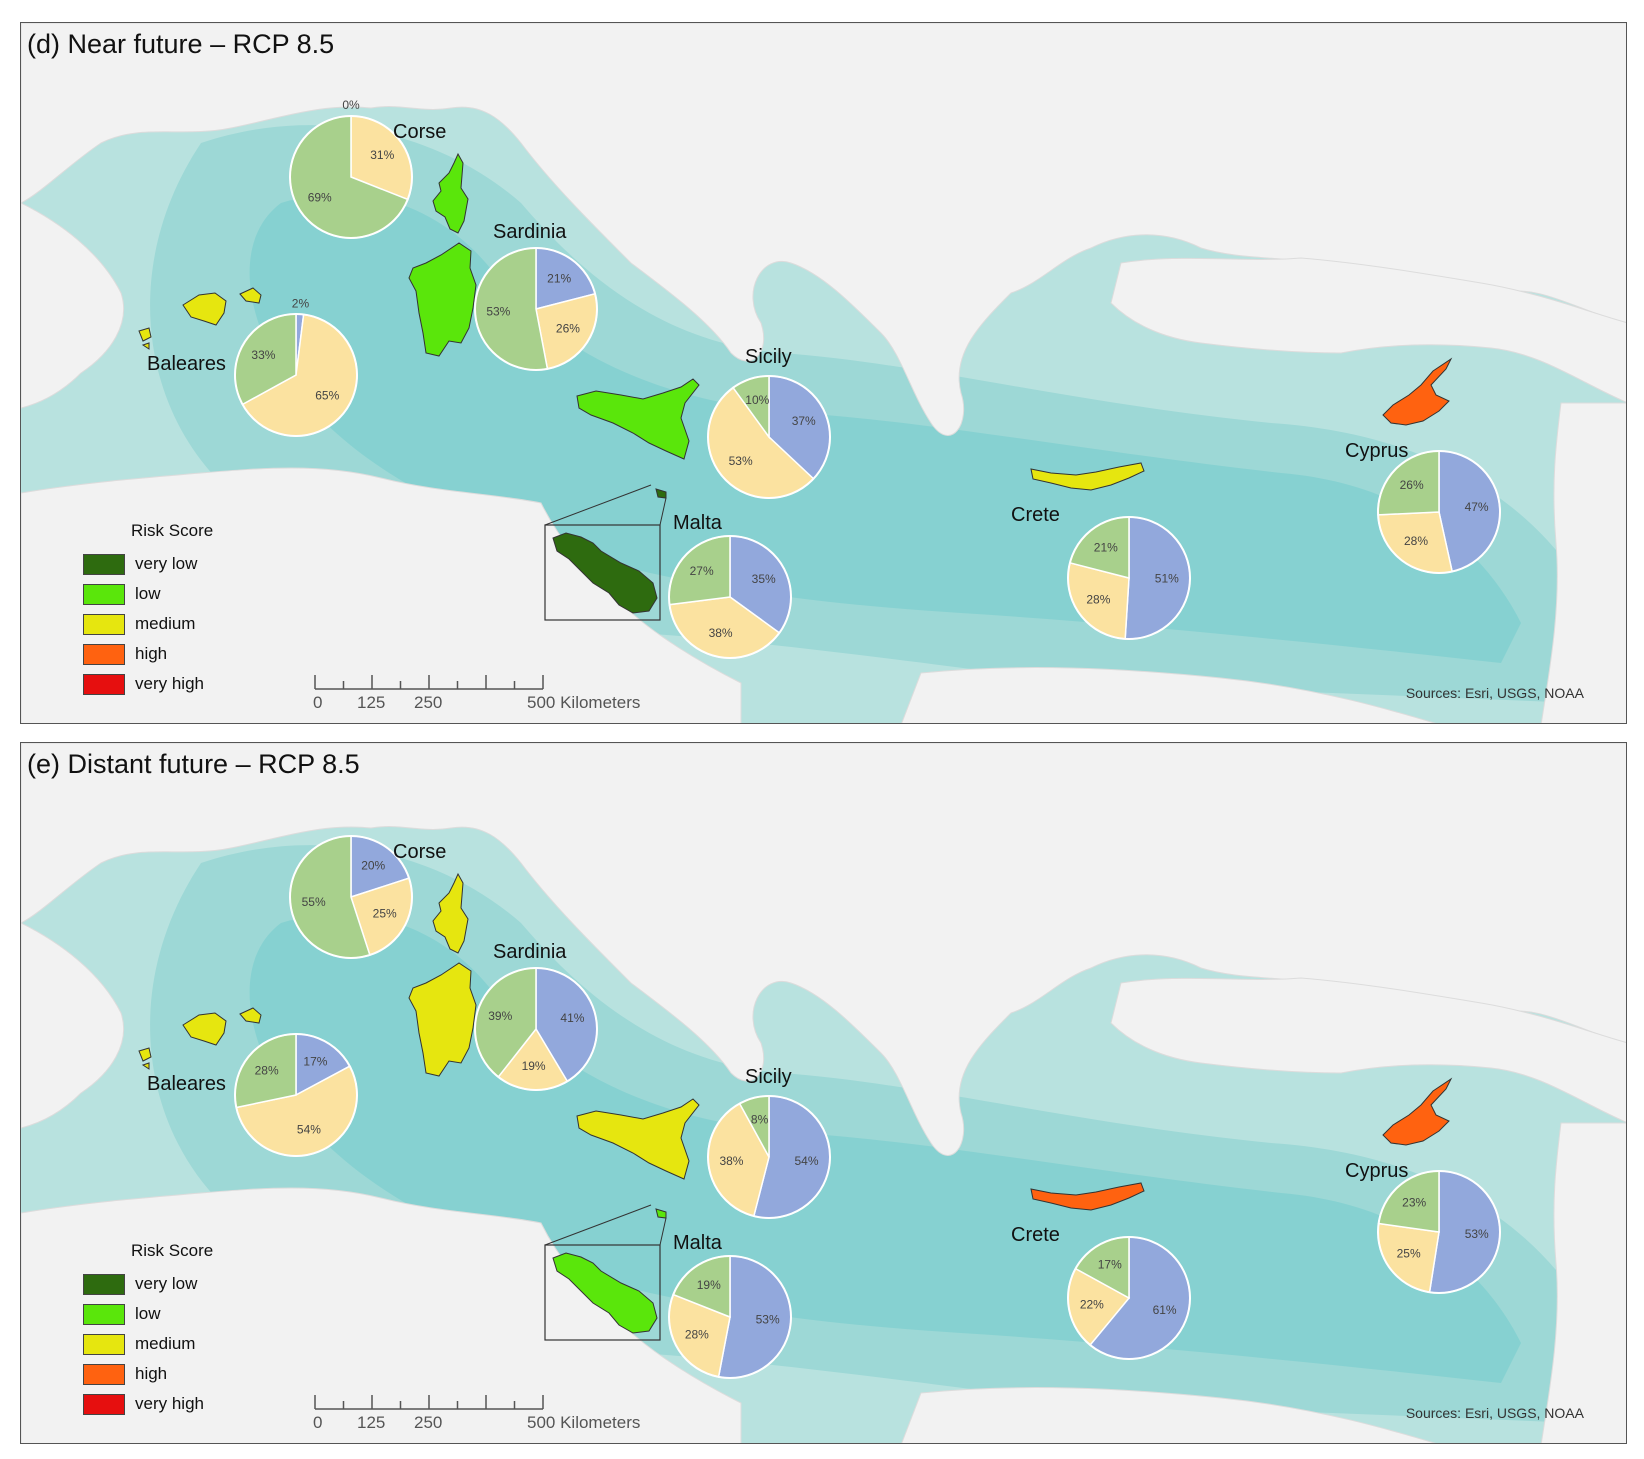  What do you see at coordinates (602, 572) in the screenshot?
I see `malta-inset-box` at bounding box center [602, 572].